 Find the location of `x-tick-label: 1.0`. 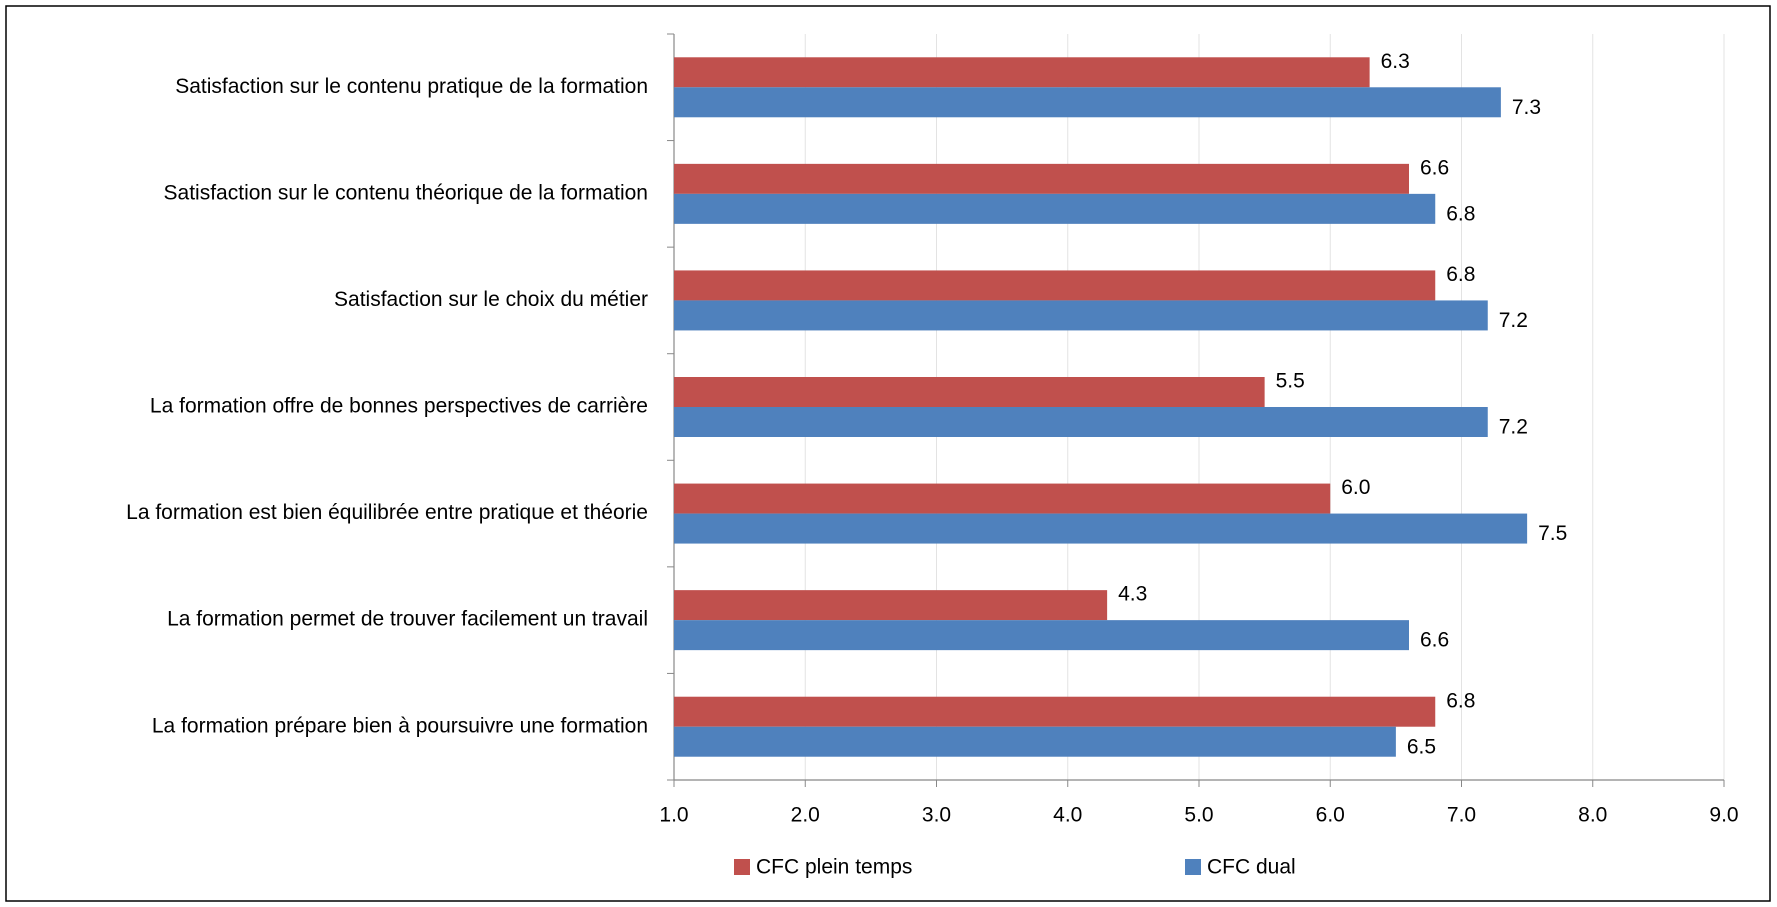

x-tick-label: 1.0 is located at coordinates (673, 815).